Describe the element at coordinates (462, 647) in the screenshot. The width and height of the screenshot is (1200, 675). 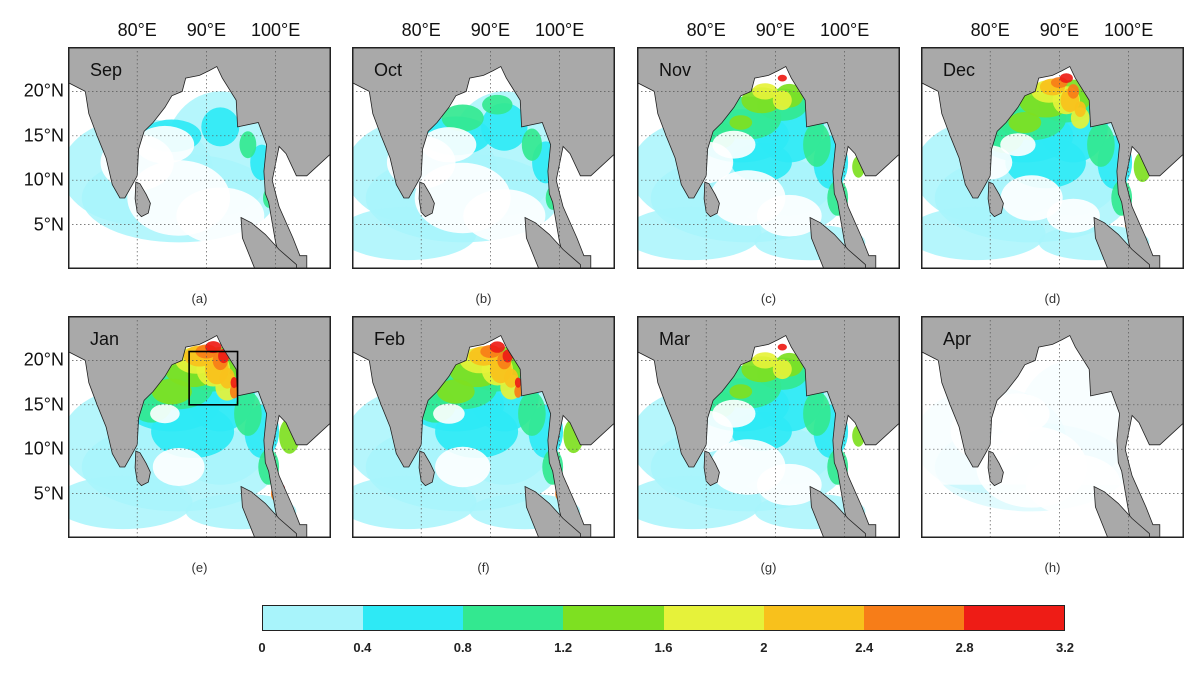
I see `colorbar-tick-label: 0.8` at that location.